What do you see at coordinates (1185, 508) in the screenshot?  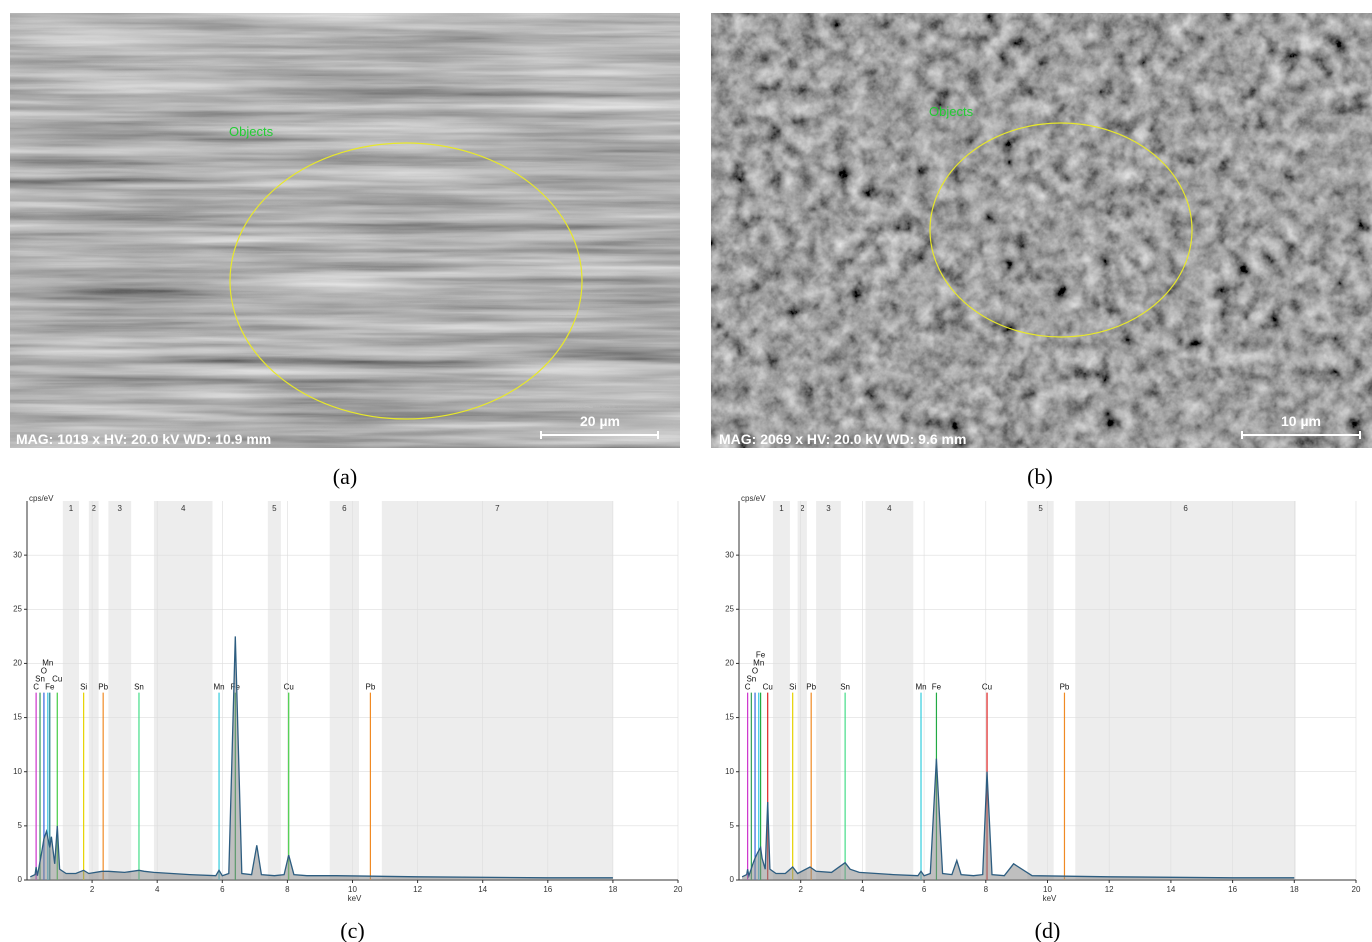 I see `region-label: 6` at bounding box center [1185, 508].